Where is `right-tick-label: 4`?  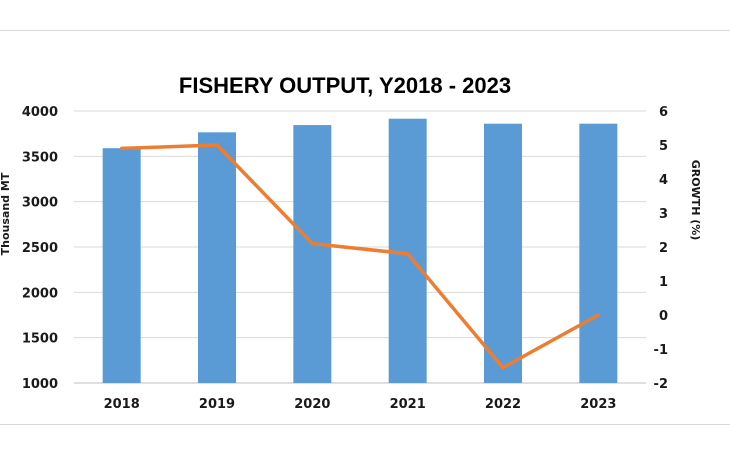 right-tick-label: 4 is located at coordinates (663, 180).